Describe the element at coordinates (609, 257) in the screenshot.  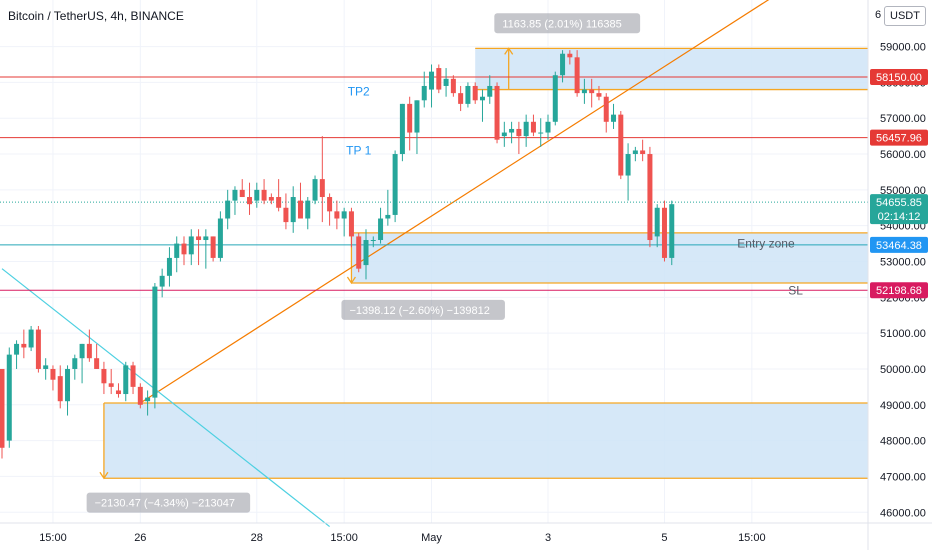
I see `range-zone-fill` at that location.